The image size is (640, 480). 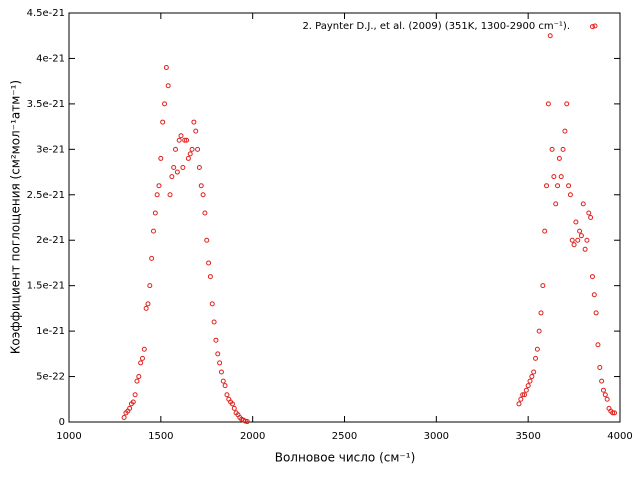 I want to click on y-tick-label: 1e-21, so click(x=50, y=331).